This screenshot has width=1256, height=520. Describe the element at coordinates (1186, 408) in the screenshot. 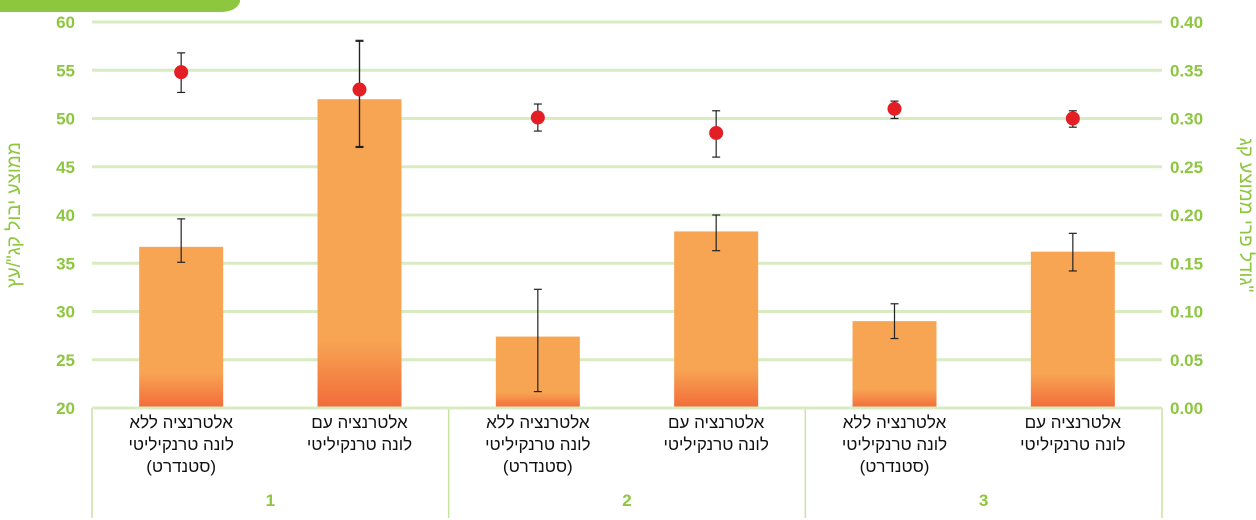

I see `y2-tick-label: 0.00` at that location.